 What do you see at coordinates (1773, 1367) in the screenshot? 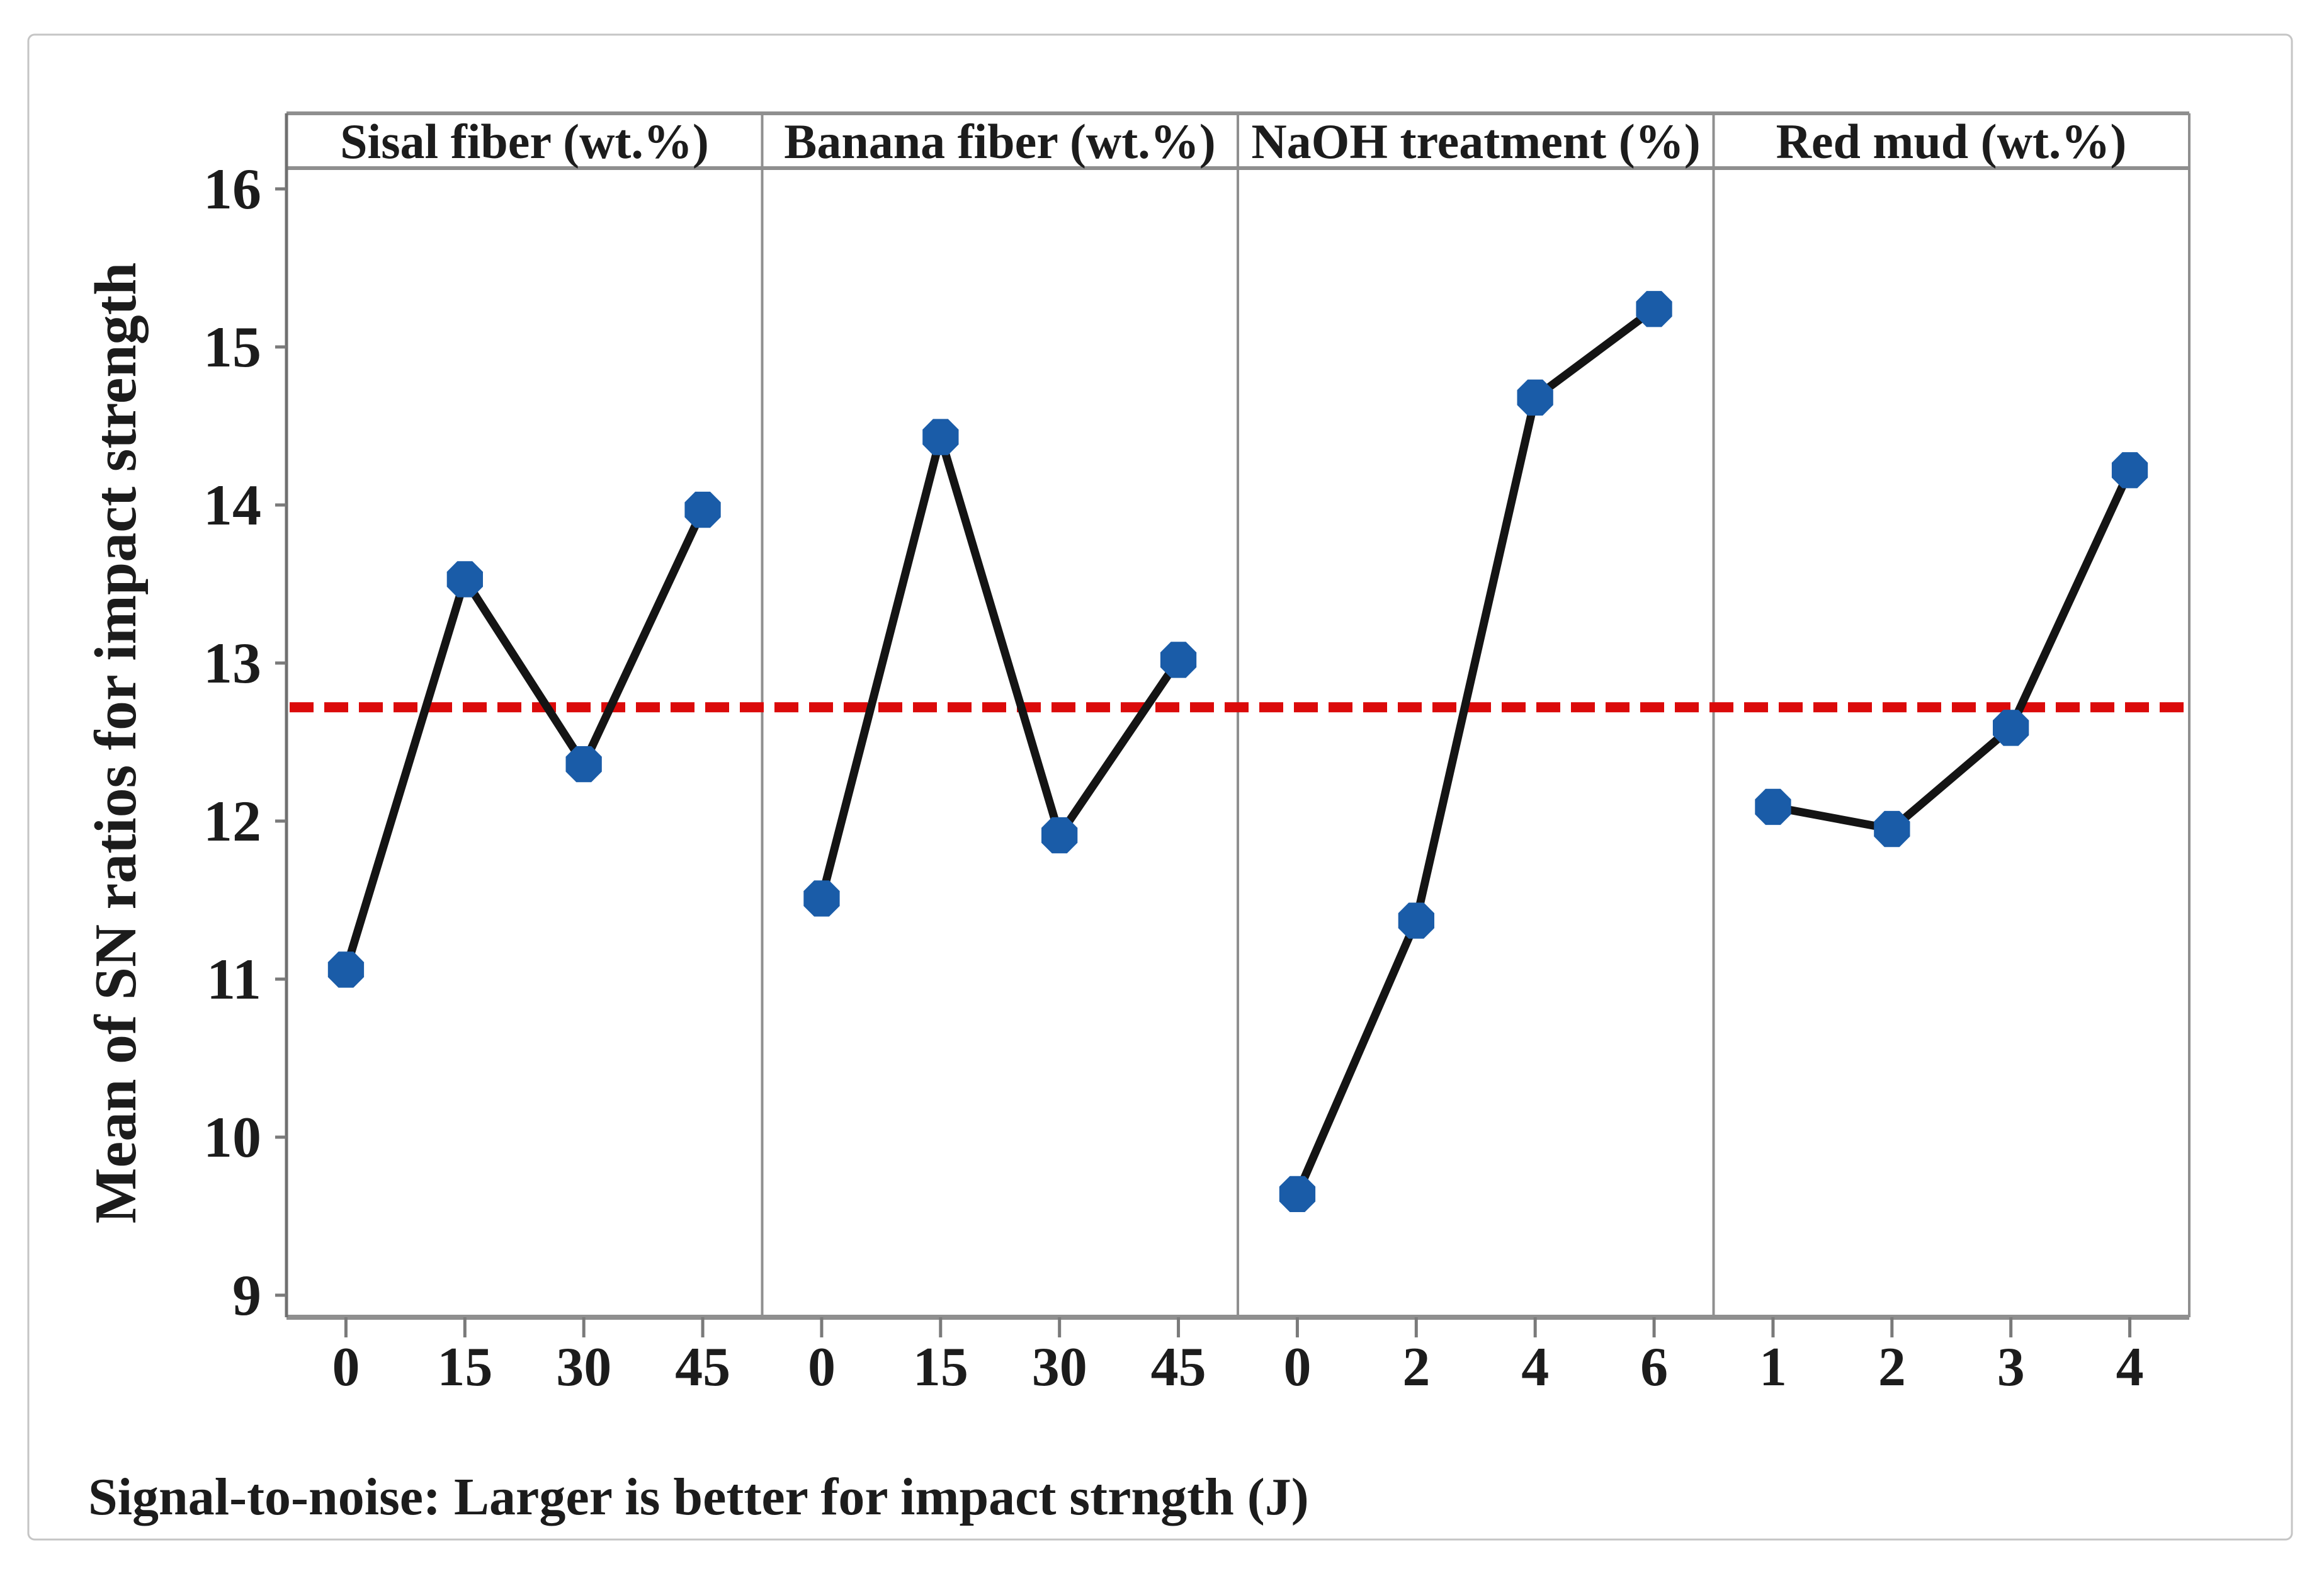
I see `x-tick-label: 1` at bounding box center [1773, 1367].